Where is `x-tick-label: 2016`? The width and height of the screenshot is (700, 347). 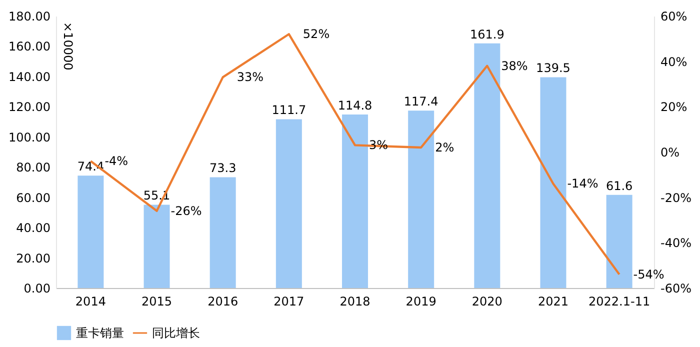 x-tick-label: 2016 is located at coordinates (223, 301).